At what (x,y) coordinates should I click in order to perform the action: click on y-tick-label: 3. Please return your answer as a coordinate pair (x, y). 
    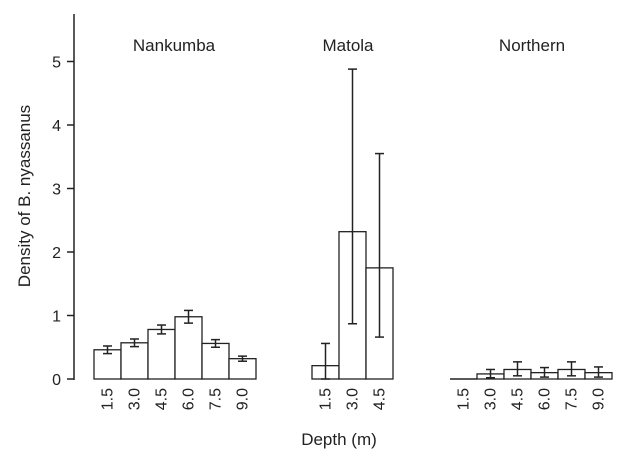
    Looking at the image, I should click on (56, 190).